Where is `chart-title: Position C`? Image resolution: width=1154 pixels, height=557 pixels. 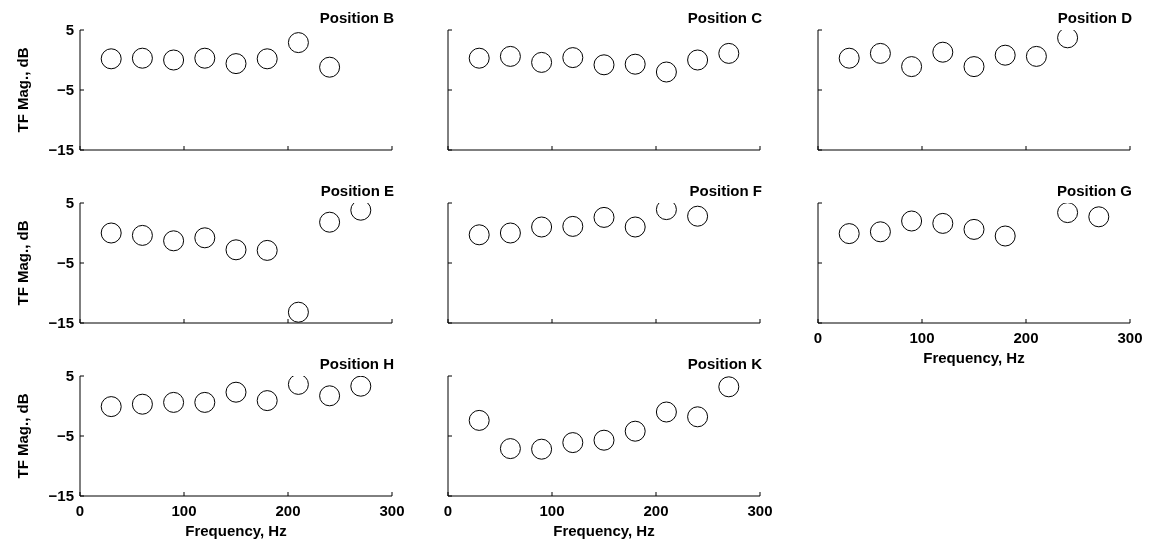
chart-title: Position C is located at coordinates (724, 17).